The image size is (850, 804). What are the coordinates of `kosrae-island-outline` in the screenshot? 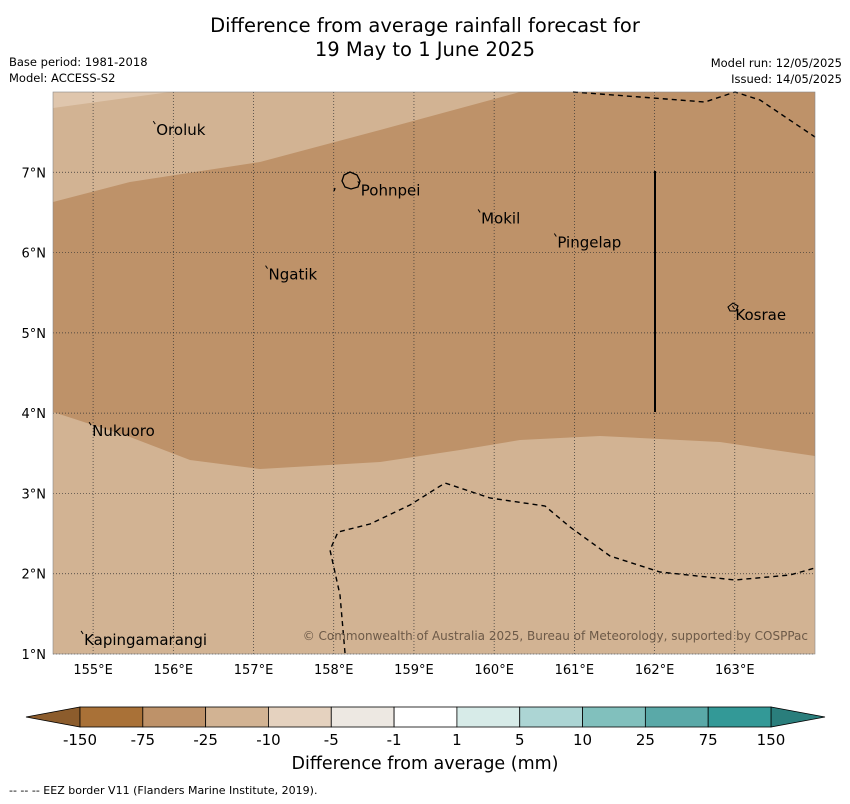 It's located at (733, 307).